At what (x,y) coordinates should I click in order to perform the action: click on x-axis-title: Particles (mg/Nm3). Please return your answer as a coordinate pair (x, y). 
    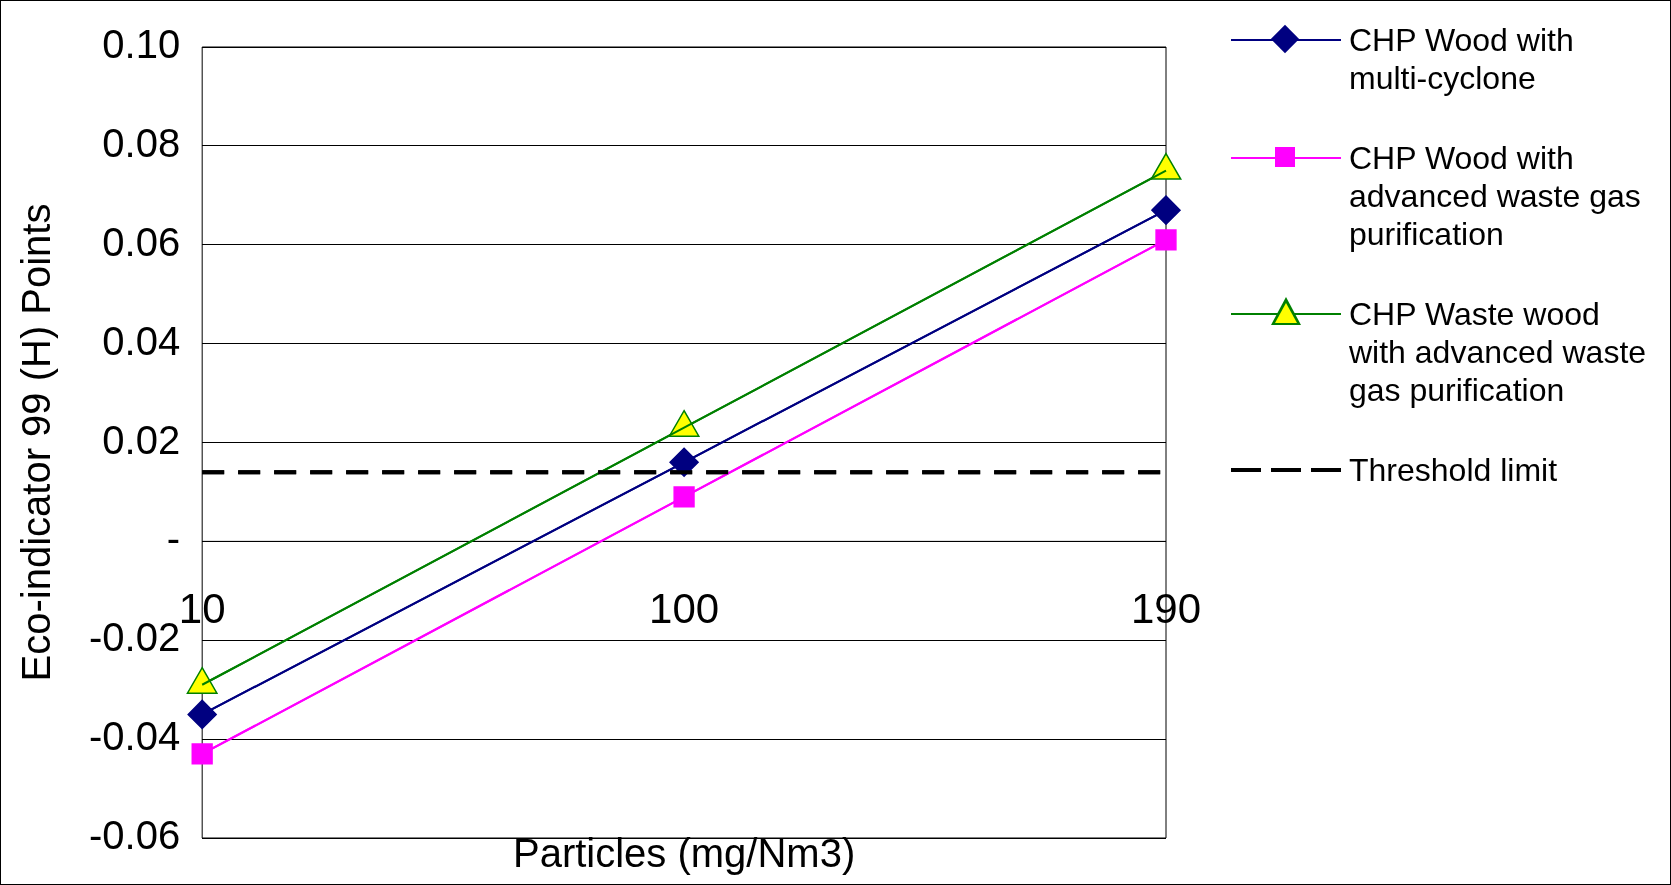
    Looking at the image, I should click on (684, 852).